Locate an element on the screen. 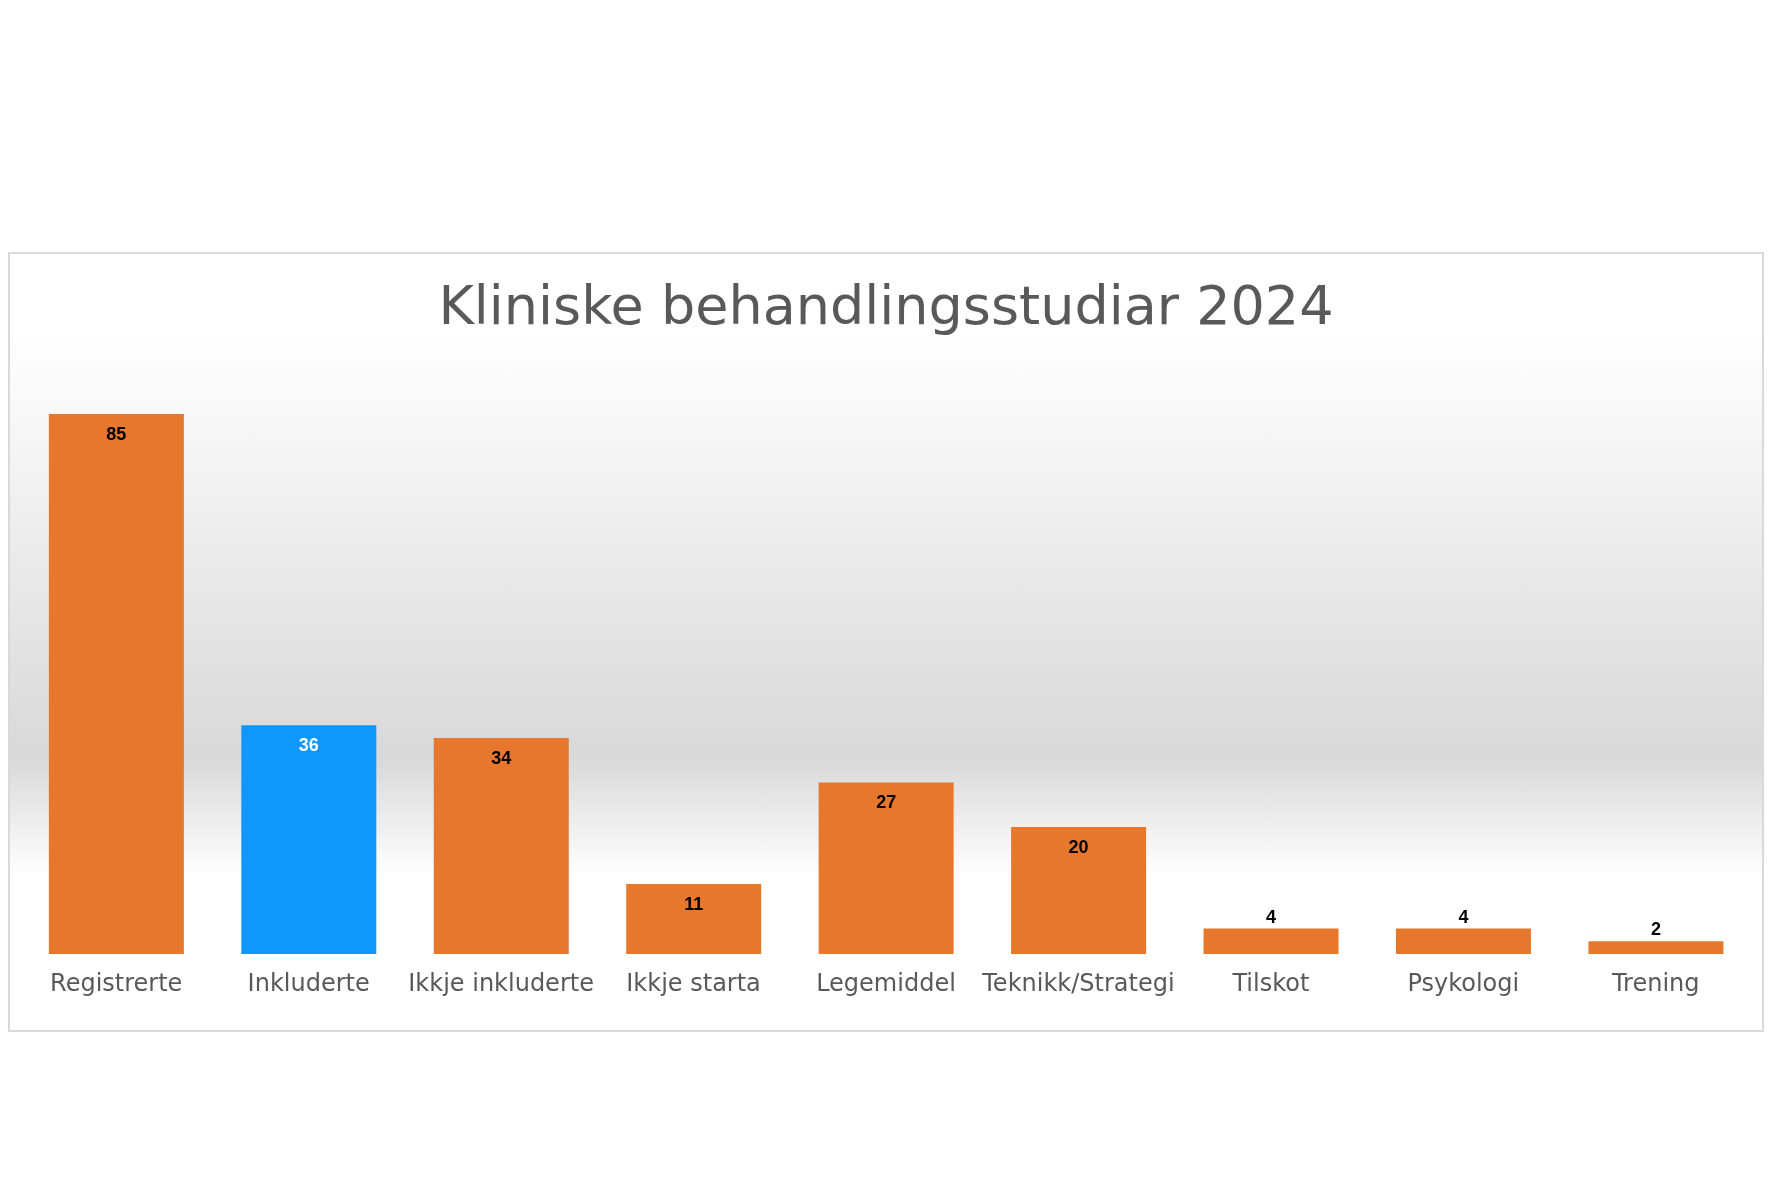 This screenshot has height=1181, width=1772. data-label: 20 is located at coordinates (1078, 846).